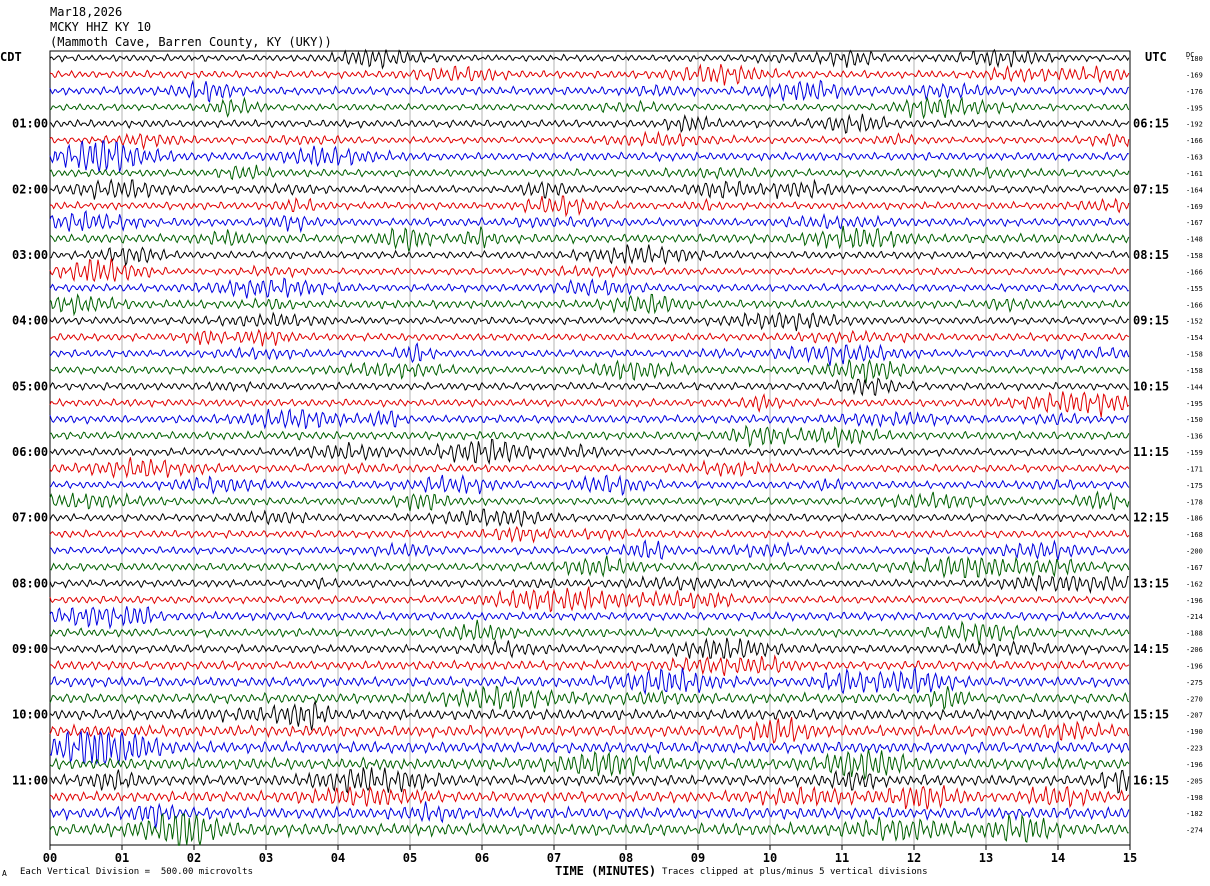 The image size is (1210, 886). I want to click on dc-offset-label: -167, so click(1194, 568).